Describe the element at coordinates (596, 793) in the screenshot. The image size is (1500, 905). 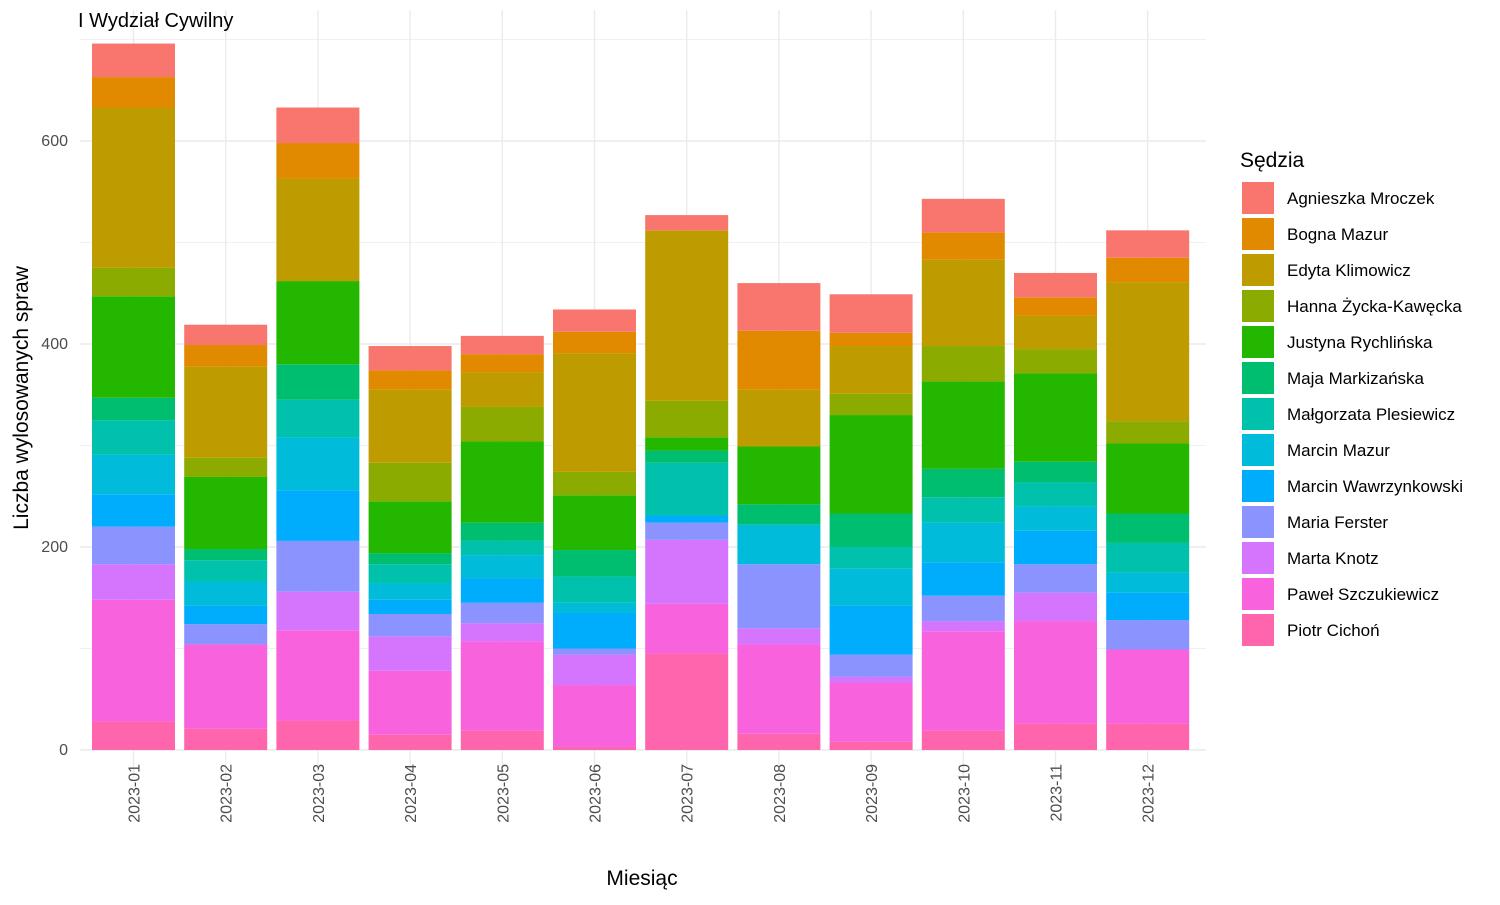
I see `x-tick-label: 2023-06` at that location.